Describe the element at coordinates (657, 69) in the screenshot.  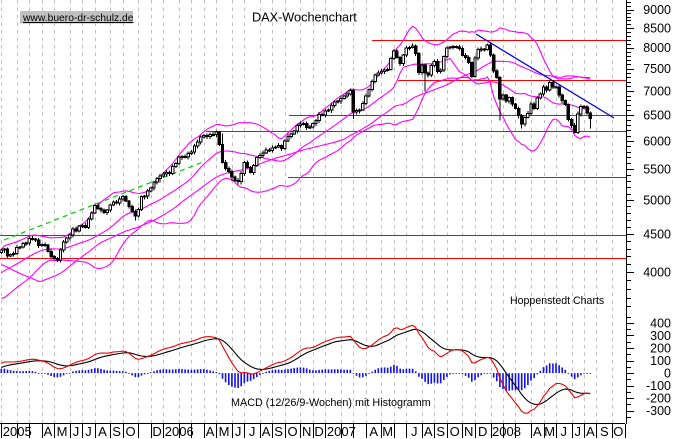
I see `svg-text: 7500` at that location.